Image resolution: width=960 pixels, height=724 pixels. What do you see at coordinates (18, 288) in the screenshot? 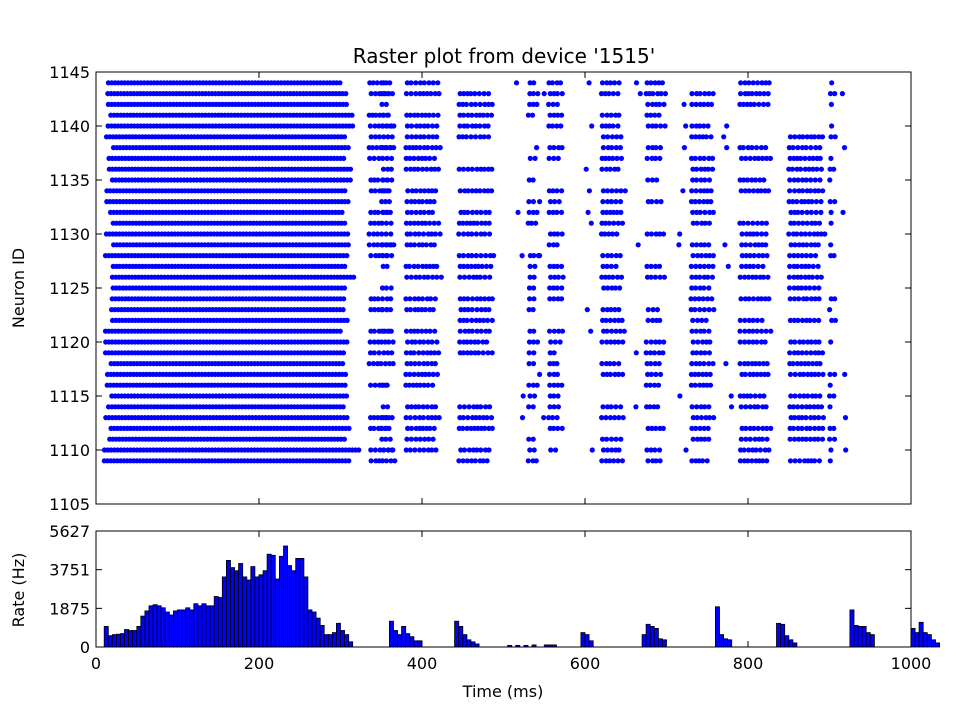
I see `raster-y-axis-label: Neuron ID` at bounding box center [18, 288].